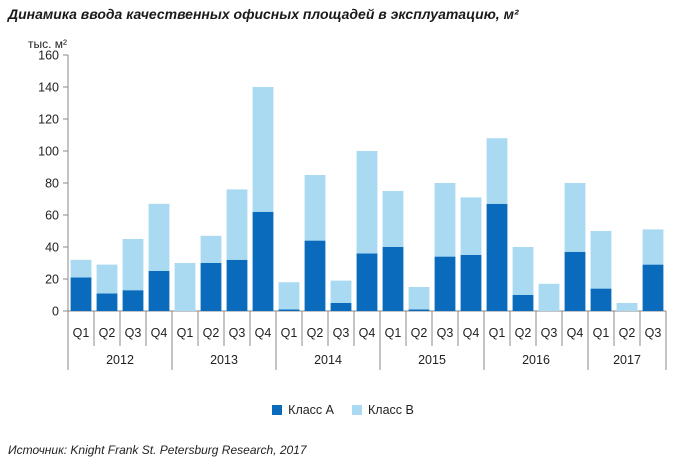 This screenshot has width=686, height=462. What do you see at coordinates (120, 360) in the screenshot?
I see `x-year-label: 2012` at bounding box center [120, 360].